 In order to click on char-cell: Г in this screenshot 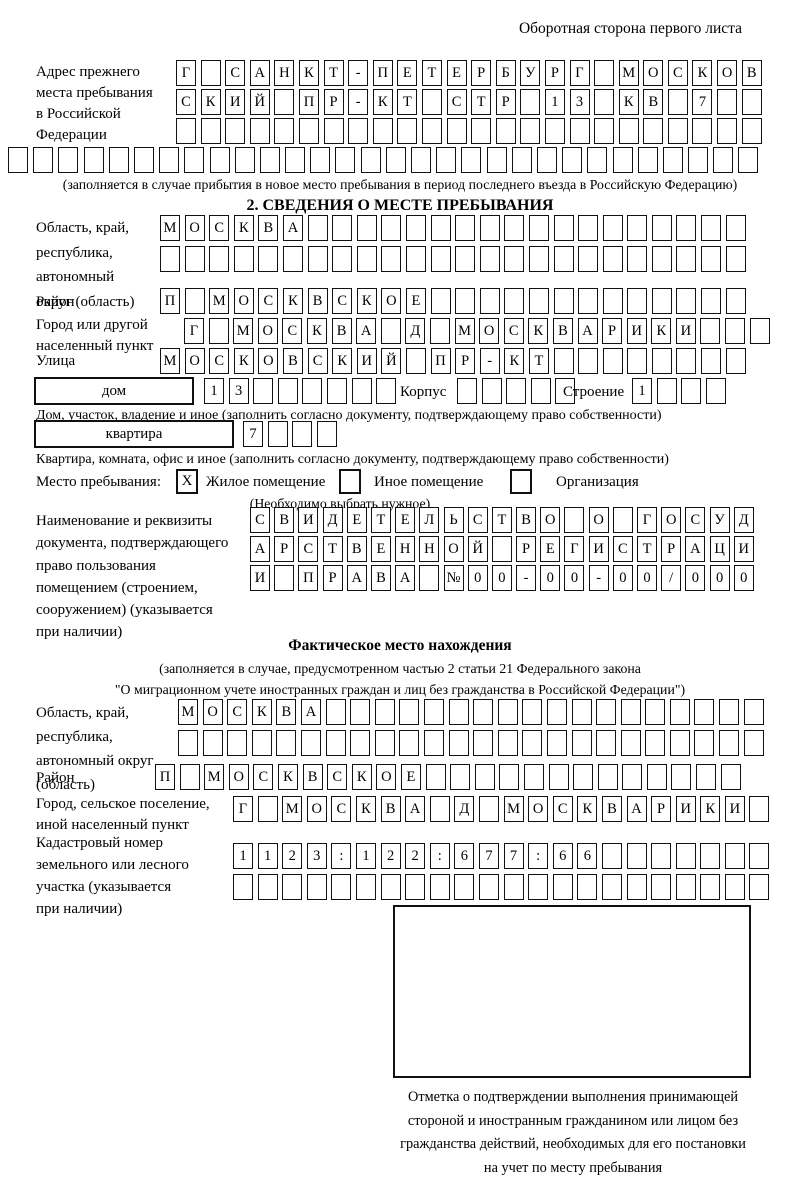, I will do `click(647, 520)`.